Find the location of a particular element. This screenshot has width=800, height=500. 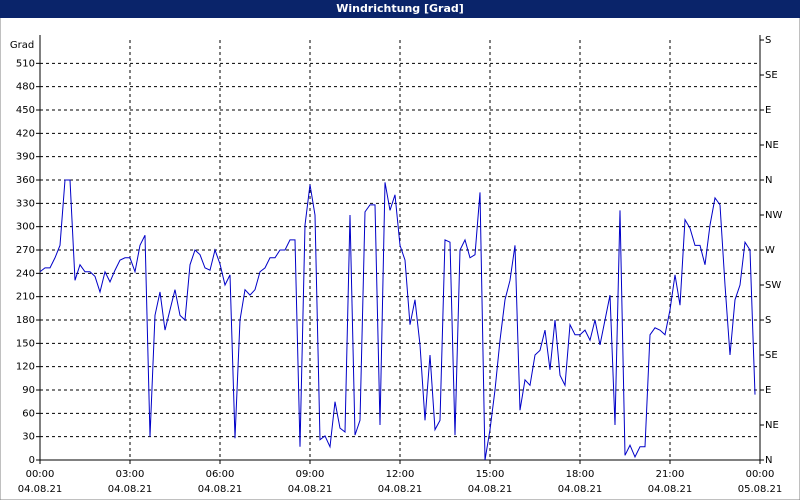

y-tick-label: 90 is located at coordinates (28, 390).